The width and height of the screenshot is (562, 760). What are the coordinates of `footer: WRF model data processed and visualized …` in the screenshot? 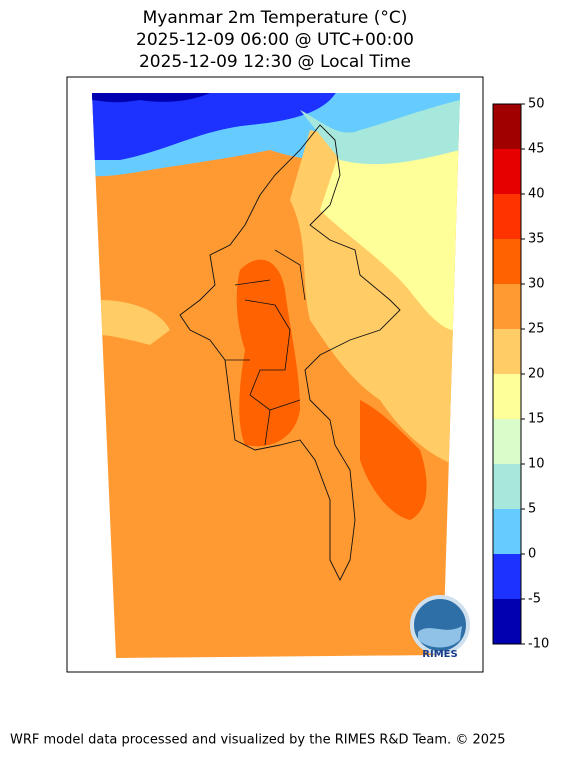 It's located at (258, 740).